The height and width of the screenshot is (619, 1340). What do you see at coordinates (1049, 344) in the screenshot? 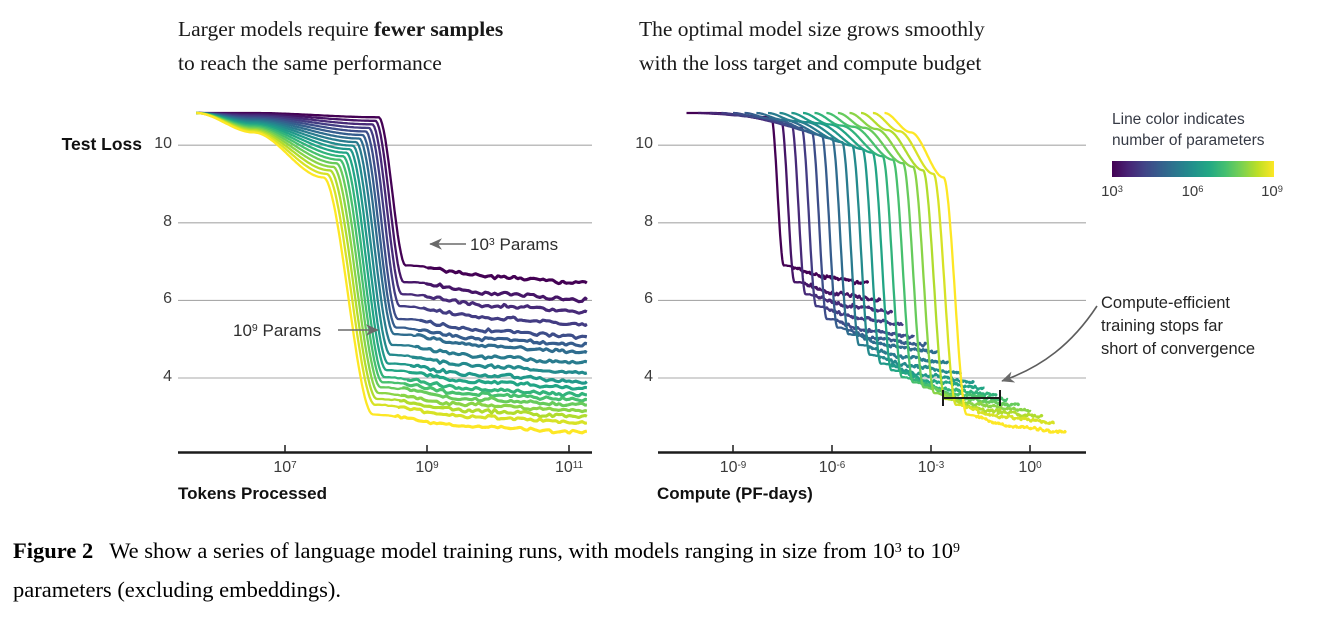
I see `compute-efficient-arrow` at bounding box center [1049, 344].